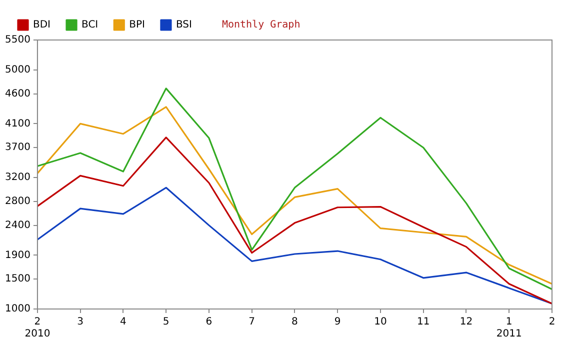  What do you see at coordinates (17, 255) in the screenshot?
I see `y-tick-label: 1900` at bounding box center [17, 255].